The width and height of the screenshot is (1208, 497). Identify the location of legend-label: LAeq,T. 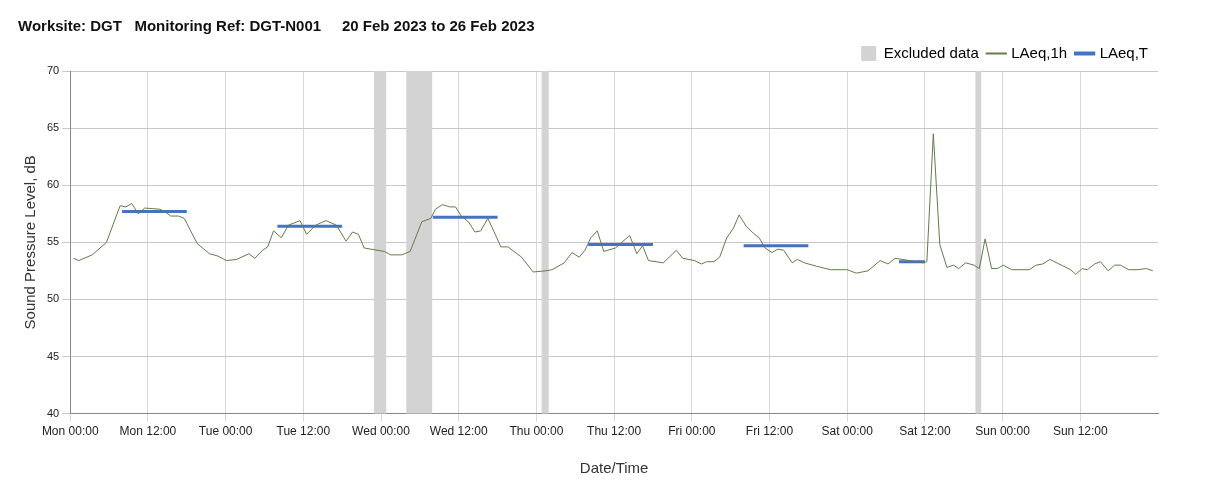
(1124, 52).